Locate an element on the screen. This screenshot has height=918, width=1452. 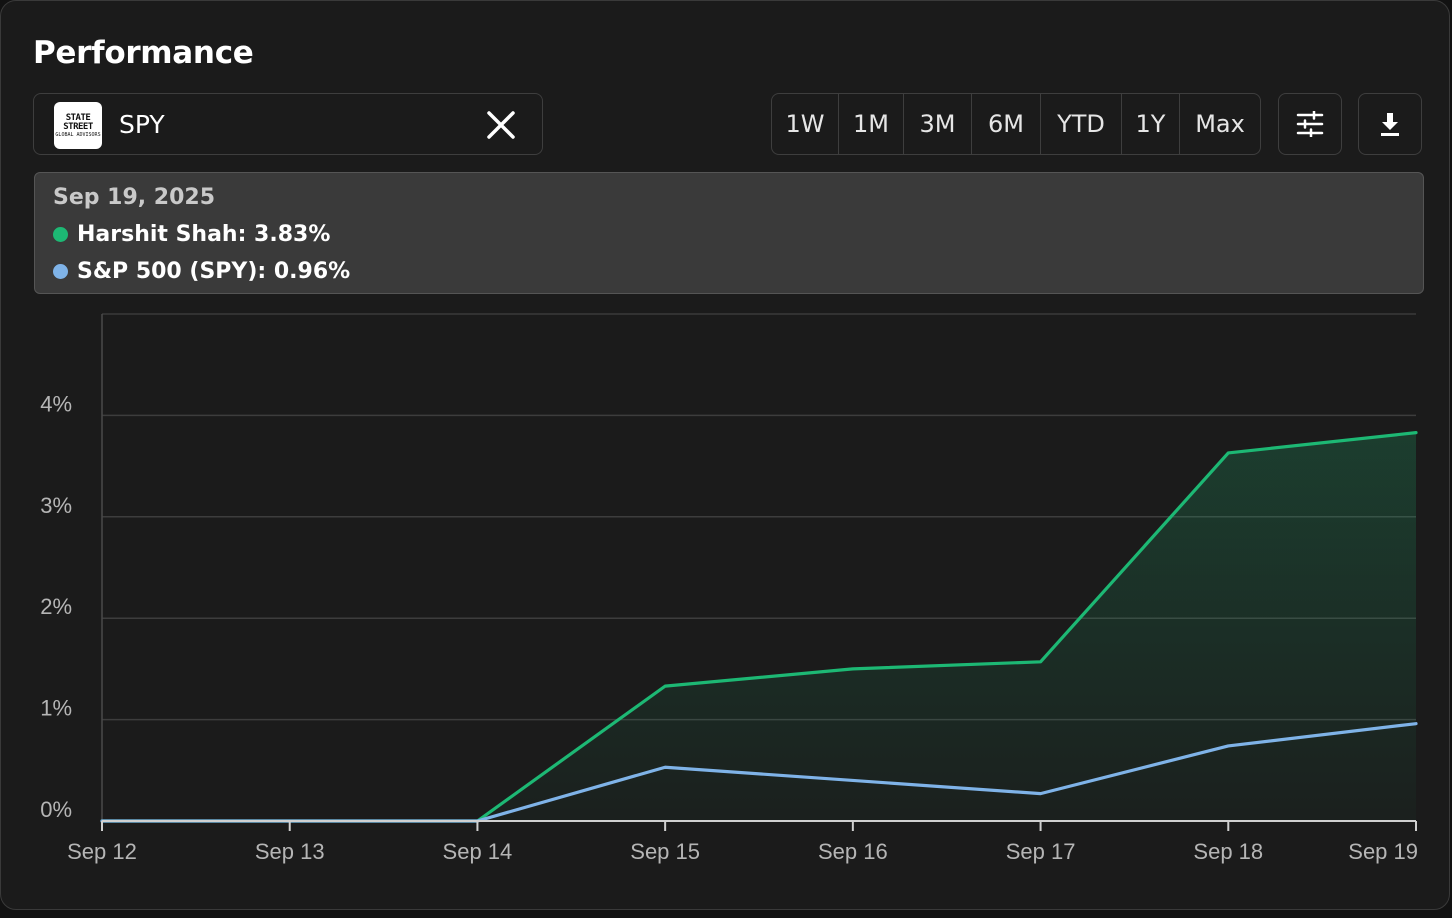
tooltip-row-portfolio: Harshit Shah: 3.83% is located at coordinates (191, 234).